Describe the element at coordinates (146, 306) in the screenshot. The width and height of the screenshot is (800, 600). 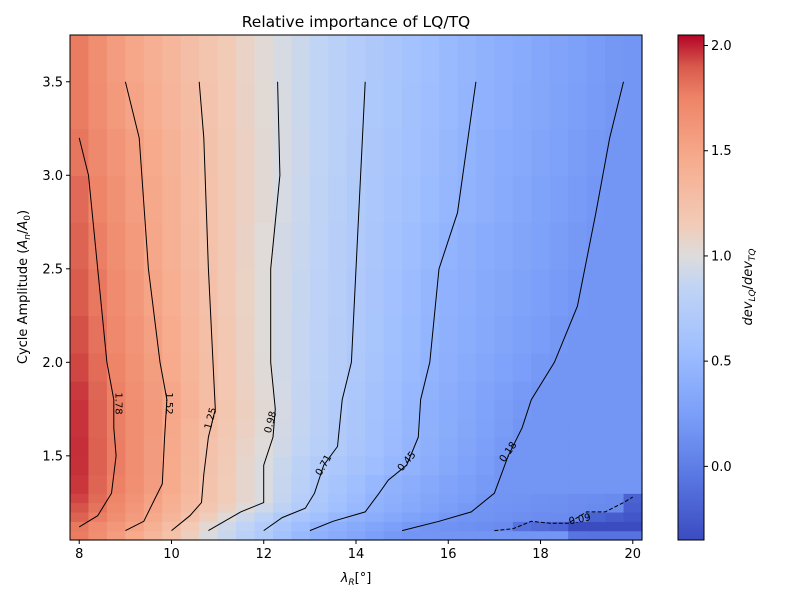
I see `contour-line-1.52` at that location.